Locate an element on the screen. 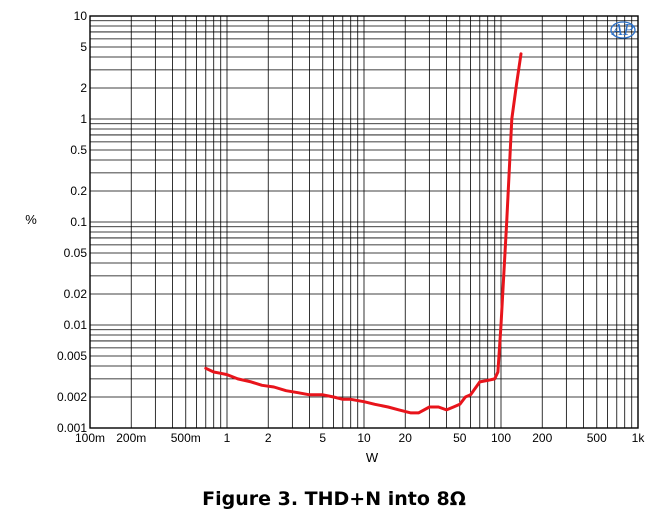 The height and width of the screenshot is (529, 668). y-tick-label: 0.5 is located at coordinates (78, 150).